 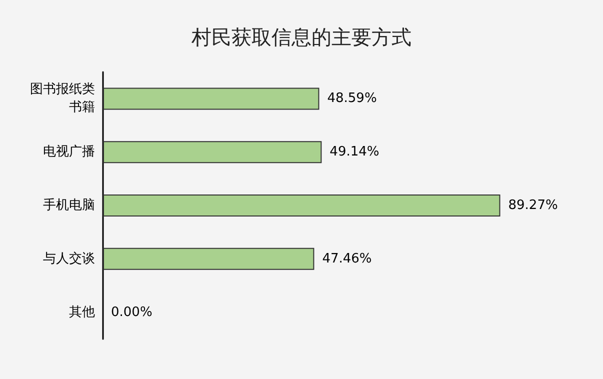 What do you see at coordinates (62, 99) in the screenshot?
I see `y-tick-label: 图书报纸类书籍` at bounding box center [62, 99].